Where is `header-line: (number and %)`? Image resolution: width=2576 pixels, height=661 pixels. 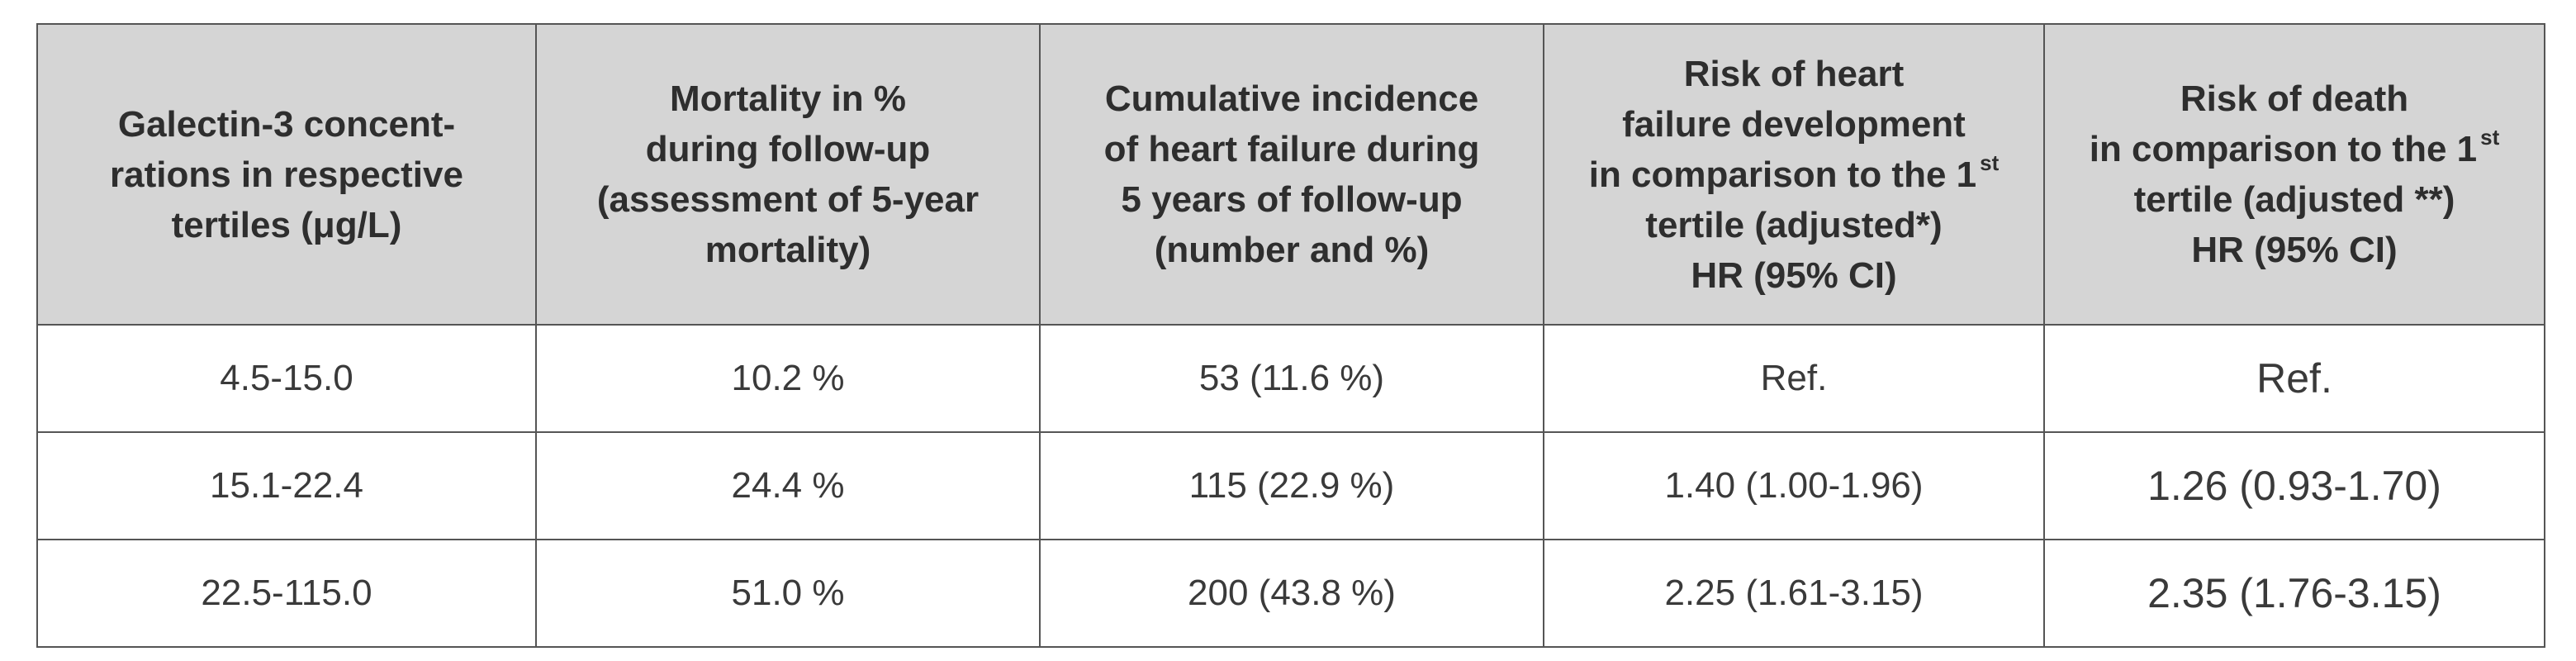 header-line: (number and %) is located at coordinates (1292, 250).